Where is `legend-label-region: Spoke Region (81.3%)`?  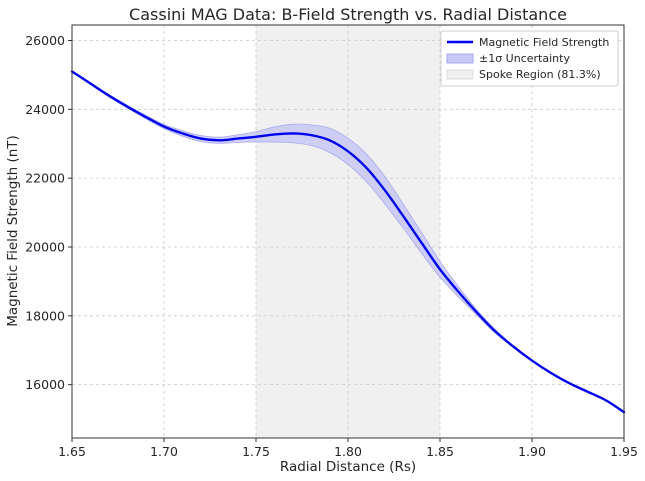
legend-label-region: Spoke Region (81.3%) is located at coordinates (540, 74).